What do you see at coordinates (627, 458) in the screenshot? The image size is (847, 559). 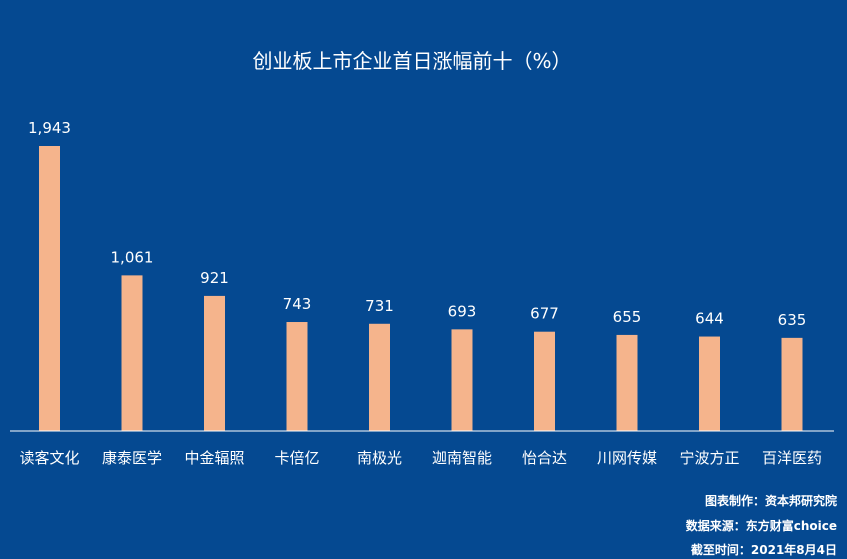 I see `category-label-8: 川网传媒` at bounding box center [627, 458].